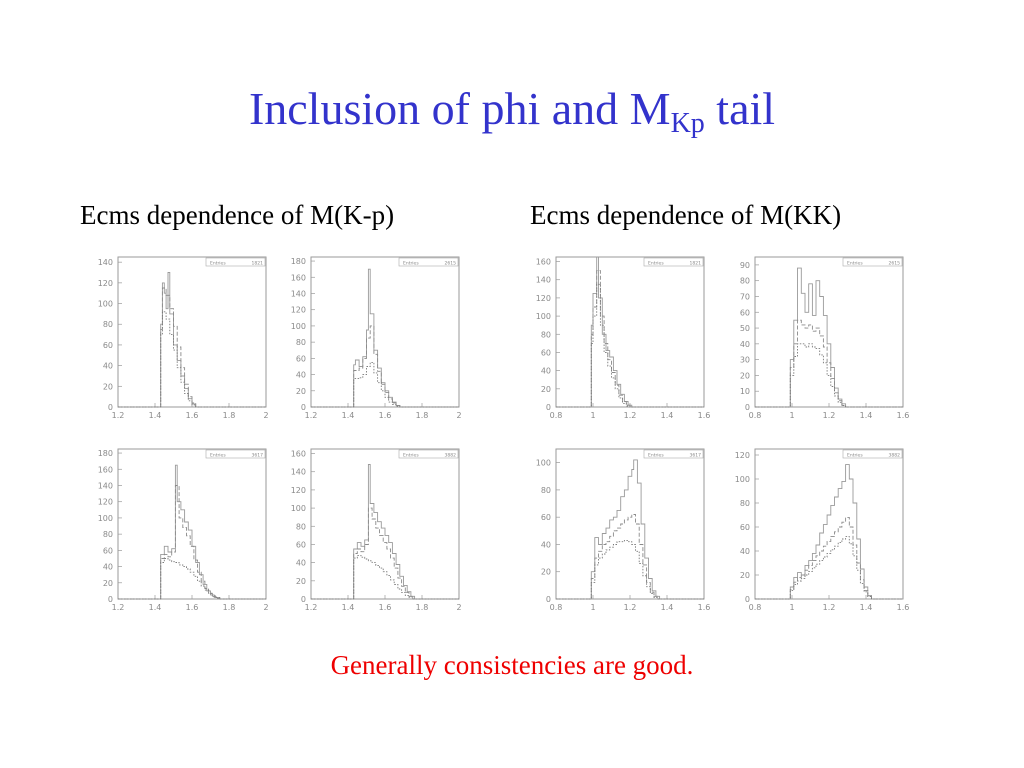  What do you see at coordinates (459, 108) in the screenshot?
I see `title-main: Inclusion of phi and M` at bounding box center [459, 108].